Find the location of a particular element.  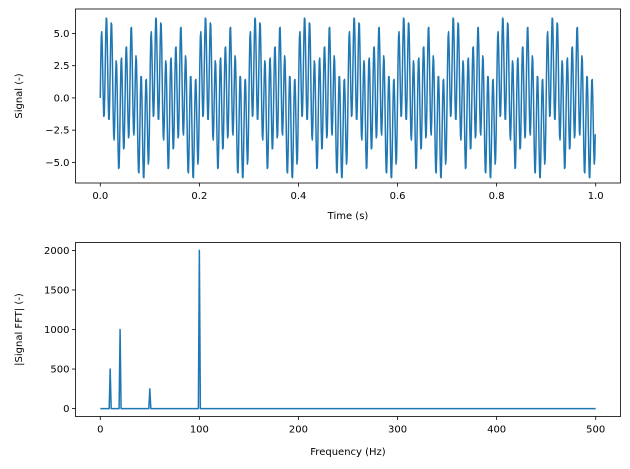

x-tick-label: 200 is located at coordinates (298, 430).